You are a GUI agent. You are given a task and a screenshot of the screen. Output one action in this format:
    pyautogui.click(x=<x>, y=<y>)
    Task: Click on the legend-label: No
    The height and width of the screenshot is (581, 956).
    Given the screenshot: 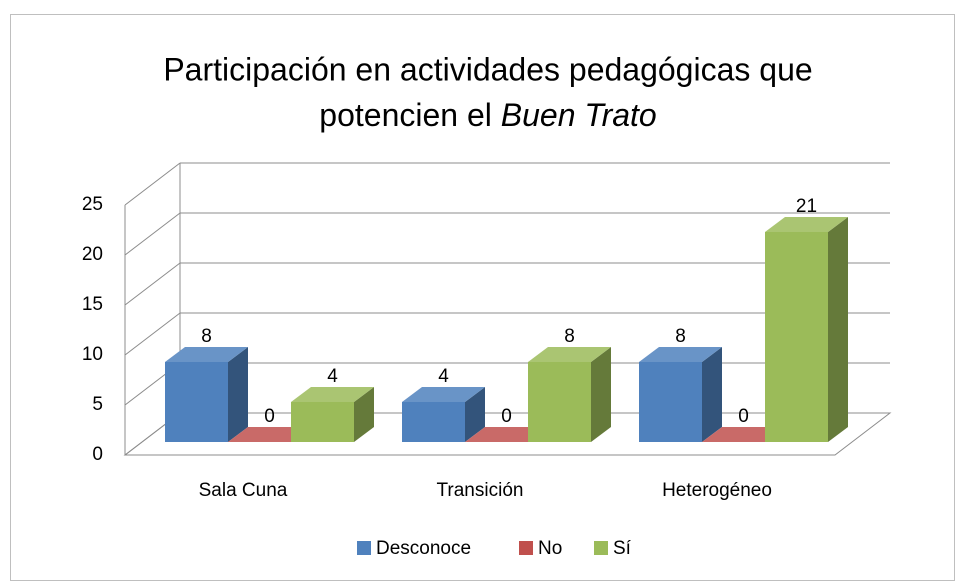 What is the action you would take?
    pyautogui.click(x=550, y=548)
    